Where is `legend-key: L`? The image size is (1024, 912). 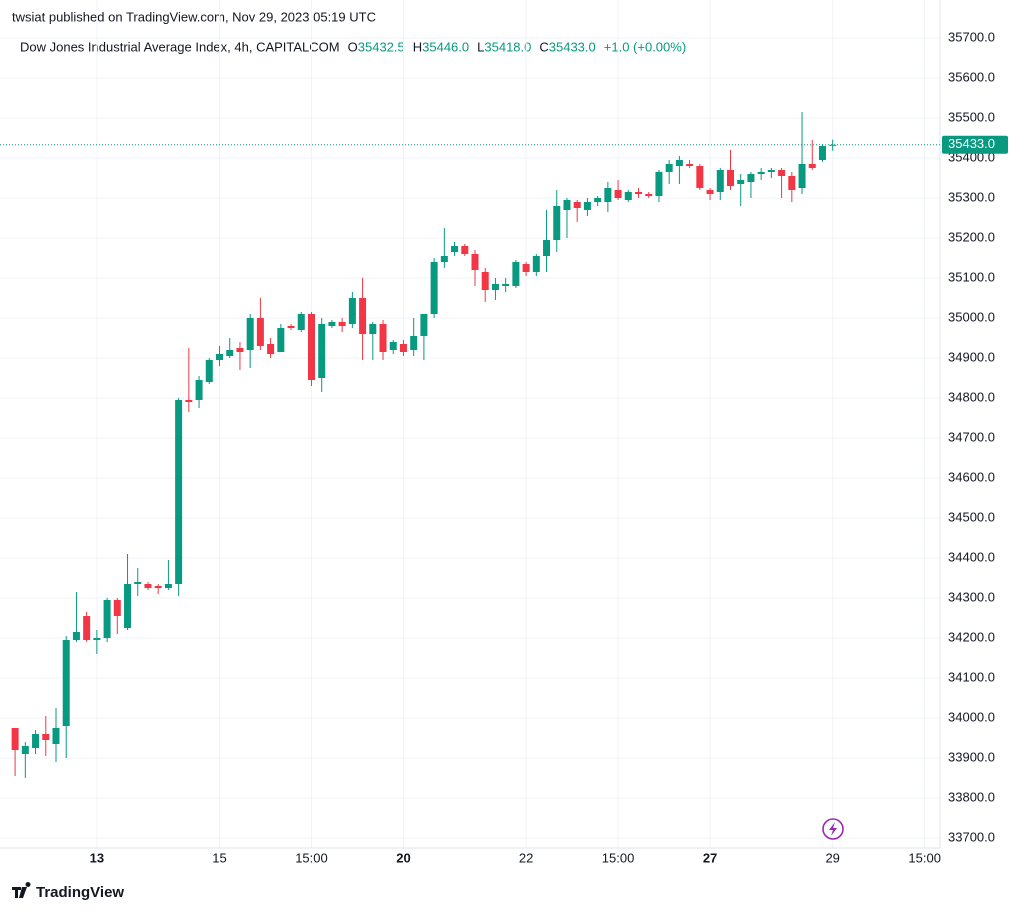
legend-key: L is located at coordinates (480, 46).